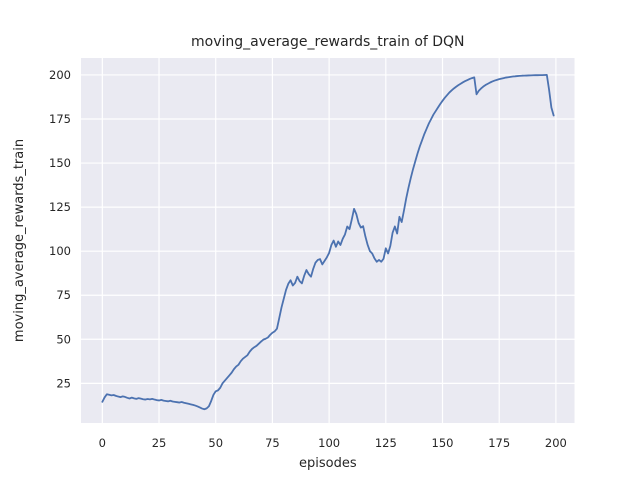 The height and width of the screenshot is (484, 640). Describe the element at coordinates (102, 443) in the screenshot. I see `x-tick-label: 0` at that location.